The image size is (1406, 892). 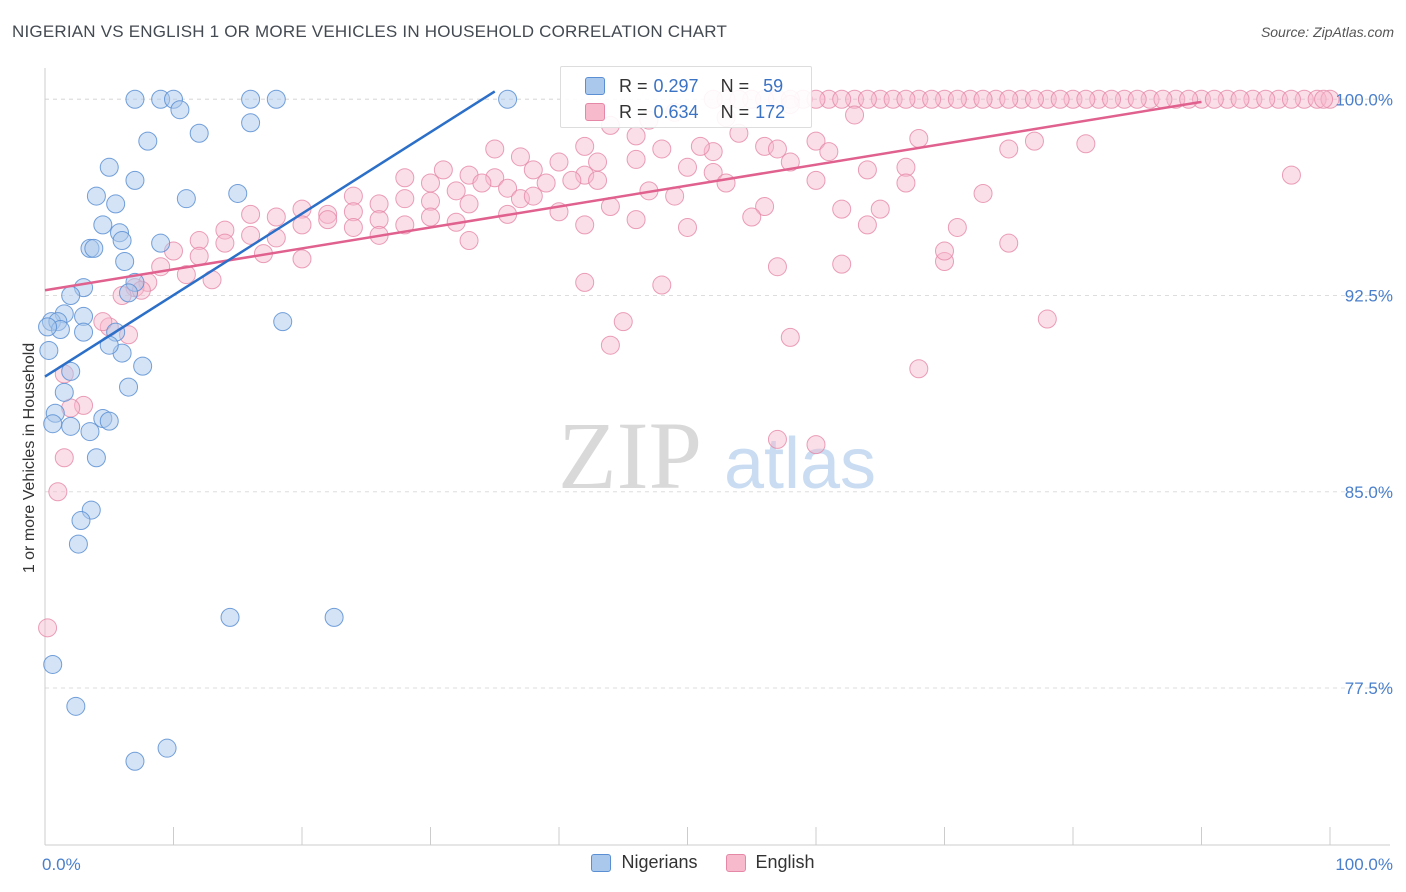 I want to click on watermark-zip: ZIP, so click(x=630, y=455).